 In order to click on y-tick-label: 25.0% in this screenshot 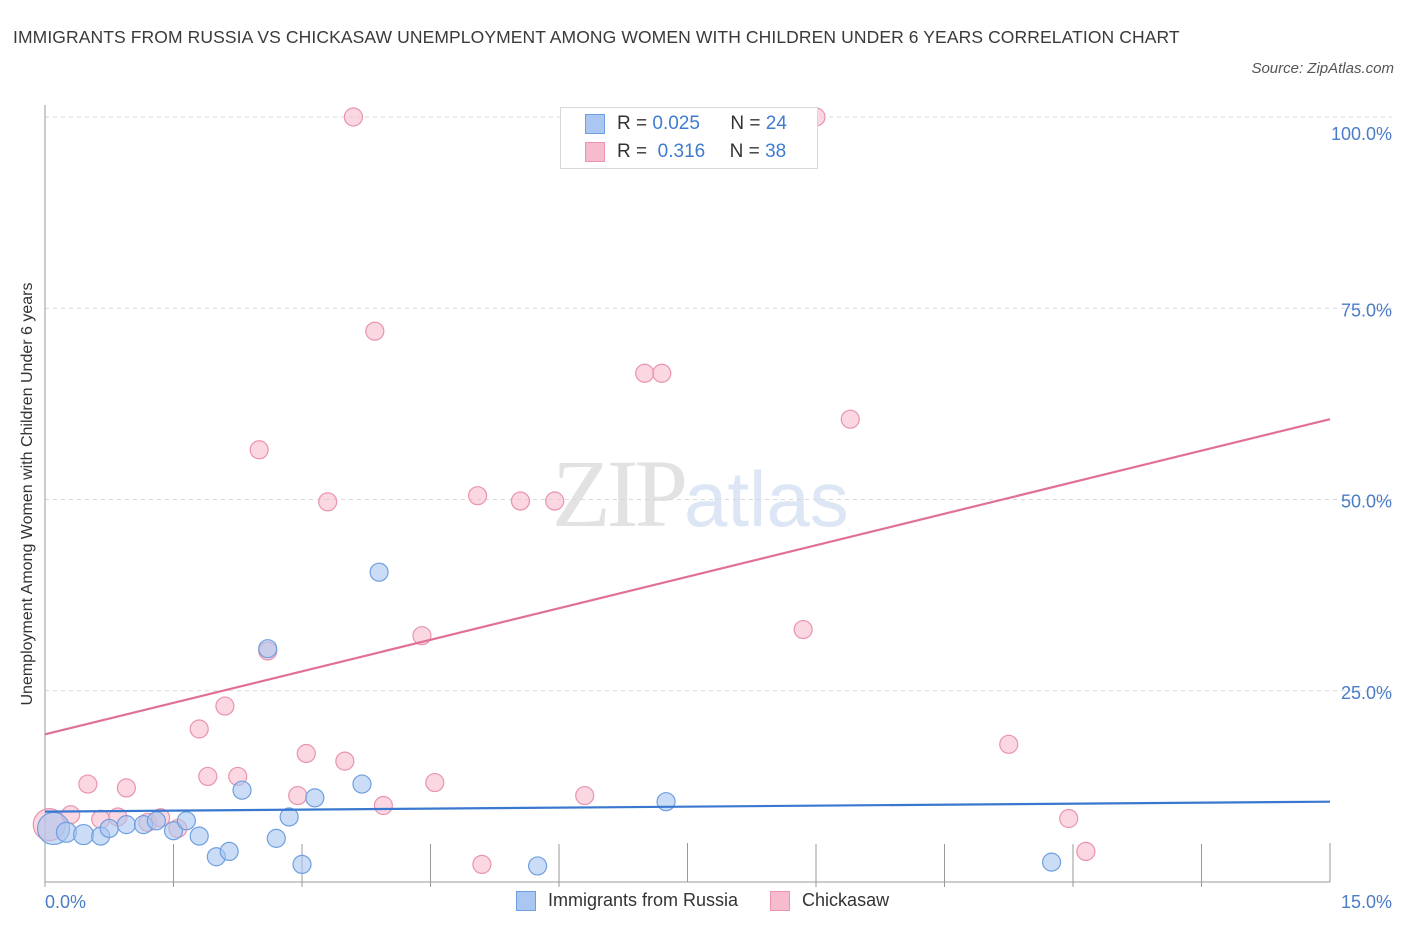, I will do `click(1366, 693)`.